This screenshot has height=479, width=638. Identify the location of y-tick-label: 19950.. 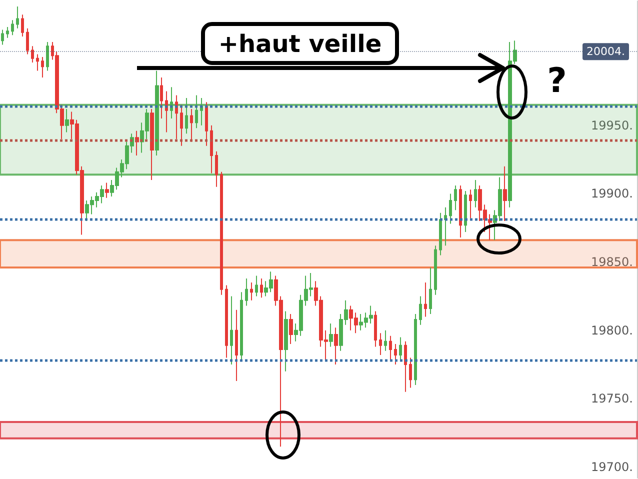
(612, 125).